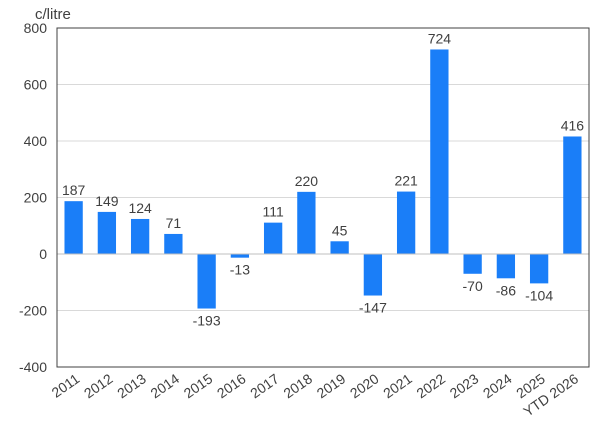 The height and width of the screenshot is (440, 600). Describe the element at coordinates (364, 385) in the screenshot. I see `x-tick-label: 2020` at that location.